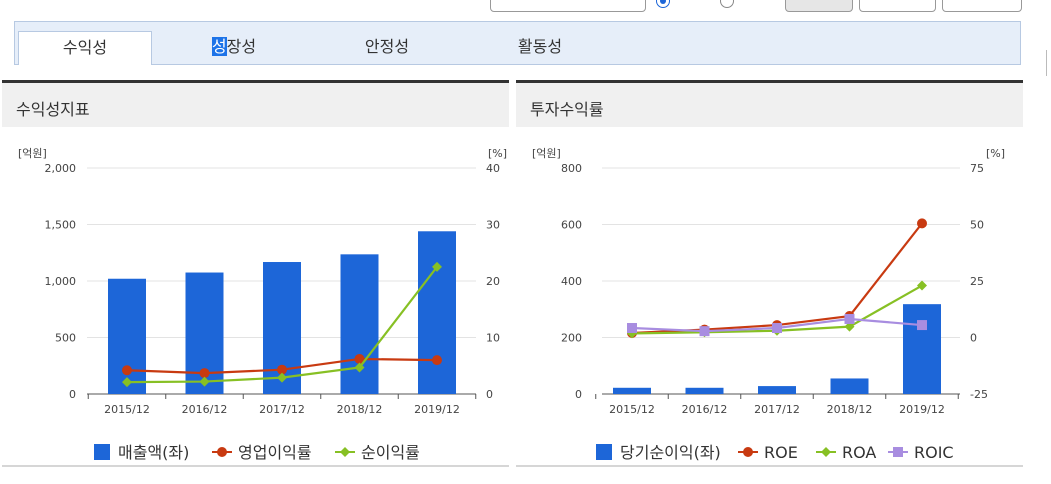 This screenshot has width=1051, height=484. What do you see at coordinates (670, 452) in the screenshot?
I see `legend-label: 당기순이익(좌)` at bounding box center [670, 452].